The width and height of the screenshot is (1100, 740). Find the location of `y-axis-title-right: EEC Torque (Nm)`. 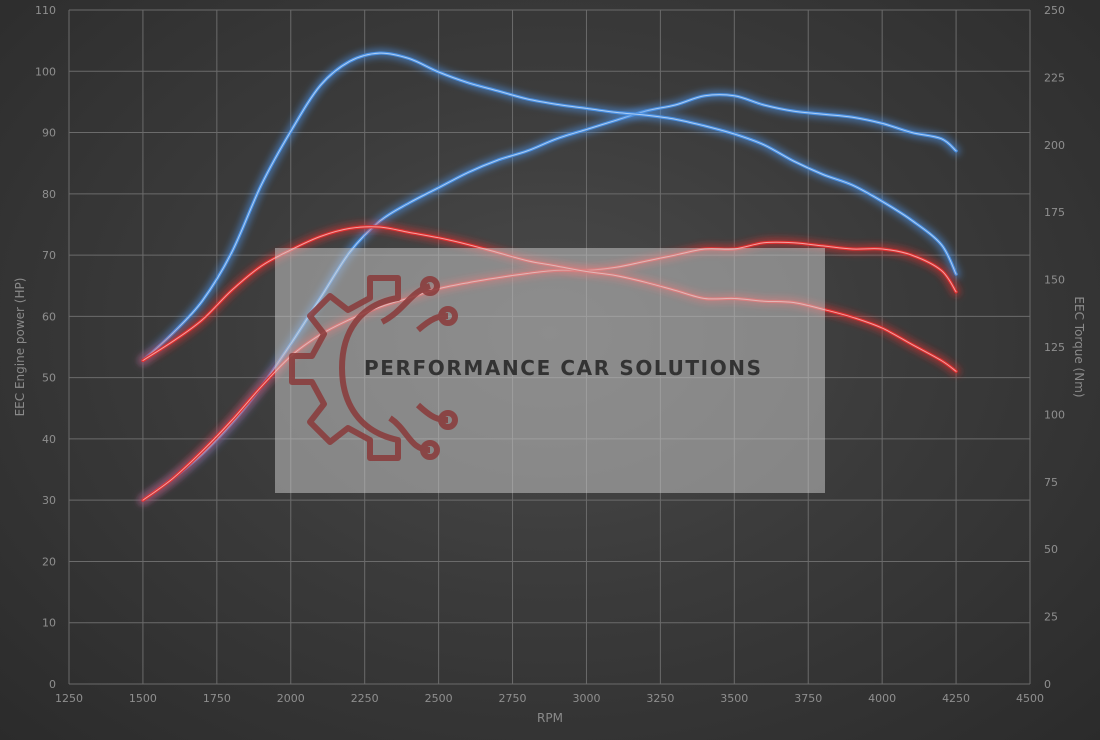

y-axis-title-right: EEC Torque (Nm) is located at coordinates (1079, 346).